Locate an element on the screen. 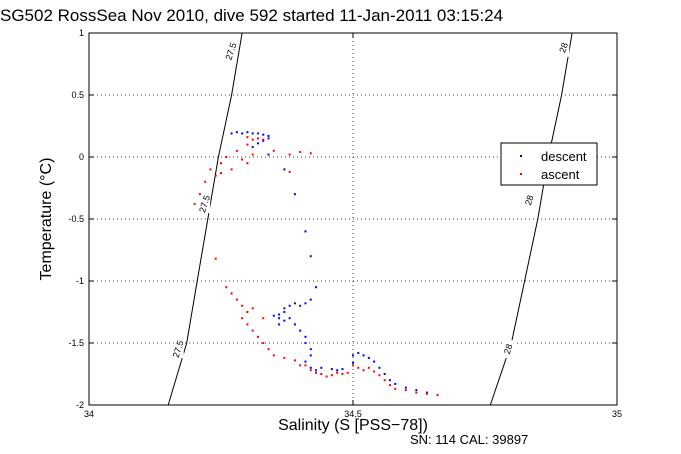 The width and height of the screenshot is (681, 454). y-tick-label: 1 is located at coordinates (81, 33).